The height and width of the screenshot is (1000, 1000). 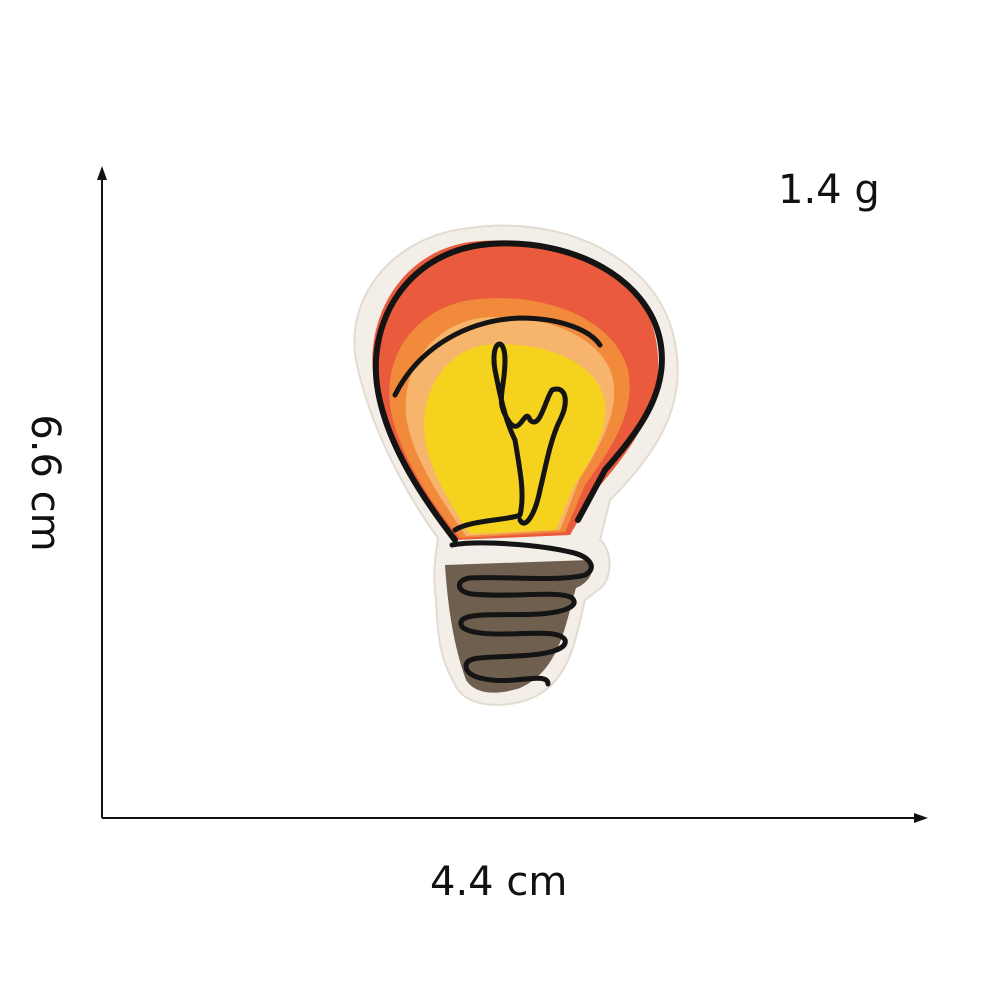 I want to click on weight-label: 1.4 g, so click(x=829, y=190).